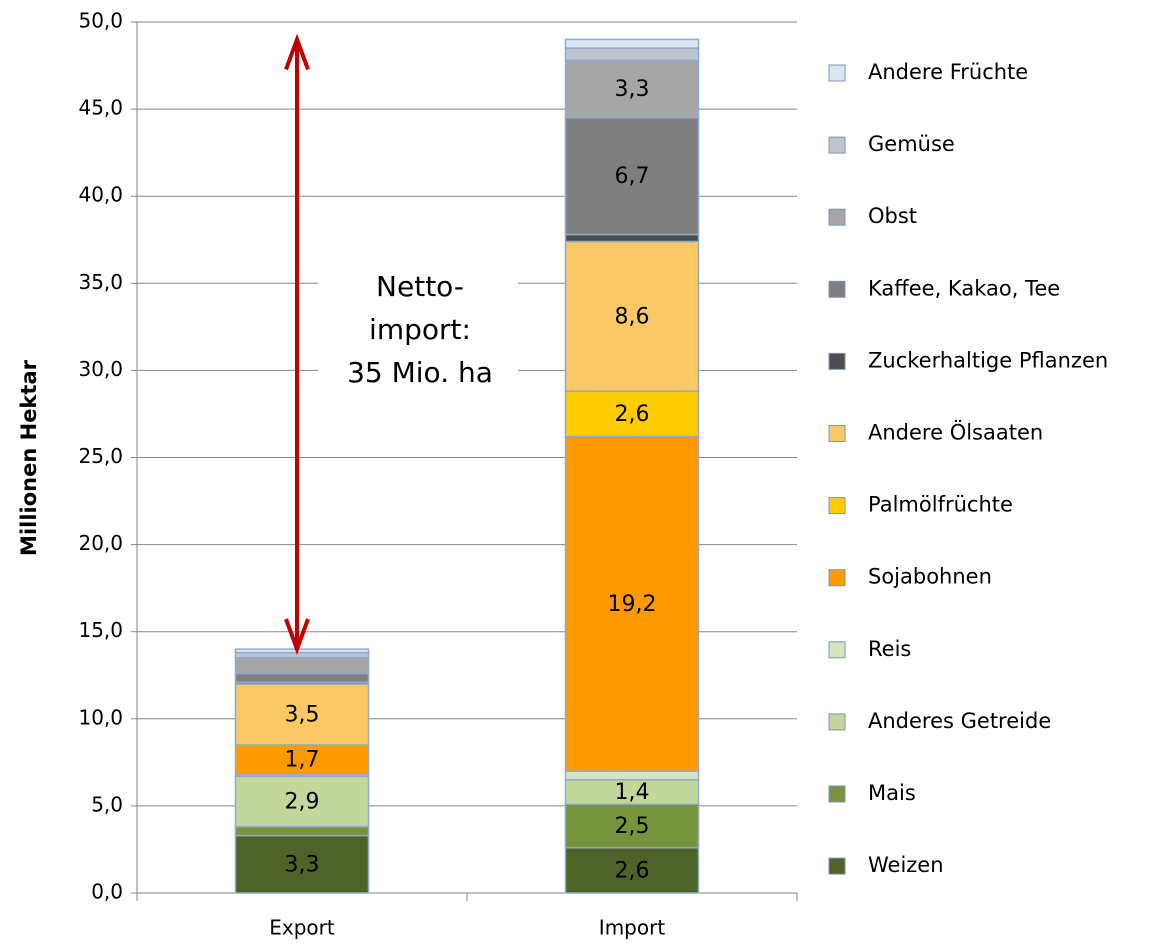 The width and height of the screenshot is (1163, 950). Describe the element at coordinates (420, 286) in the screenshot. I see `annotation: Netto-` at that location.